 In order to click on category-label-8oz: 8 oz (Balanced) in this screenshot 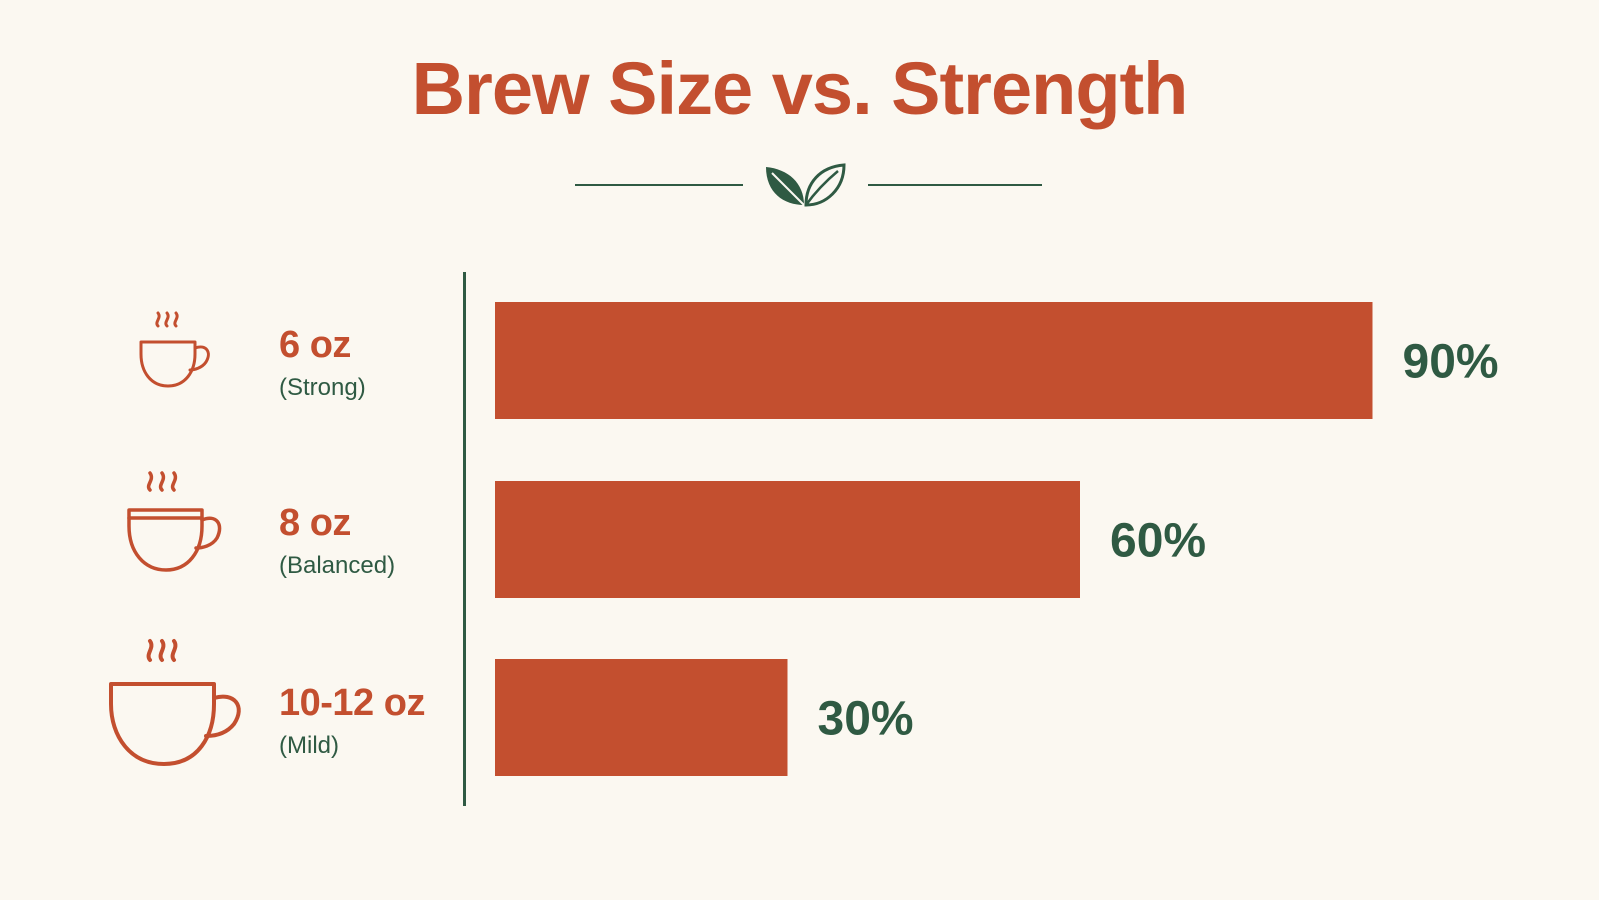, I will do `click(337, 541)`.